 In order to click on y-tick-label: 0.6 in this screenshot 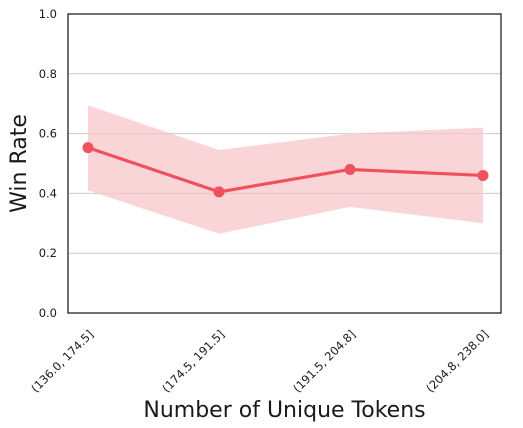, I will do `click(48, 134)`.